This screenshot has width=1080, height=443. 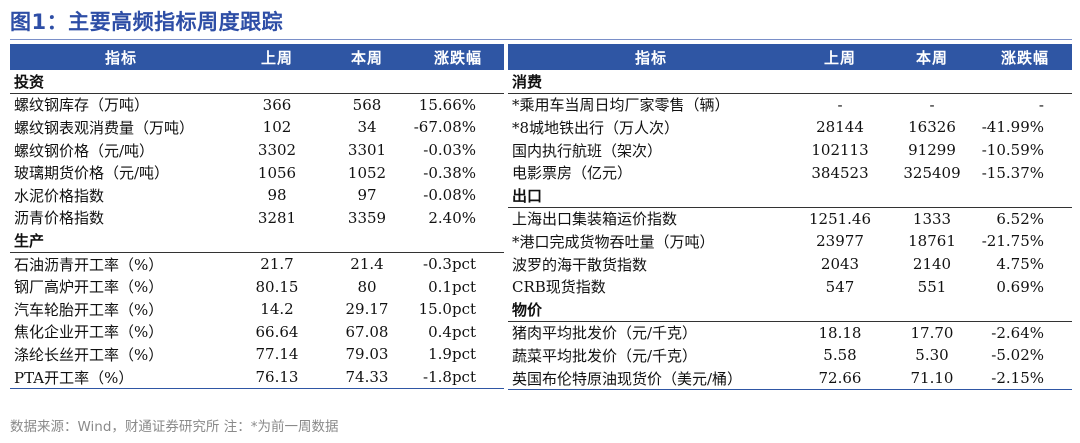 I want to click on table-row: 英国布伦特原油现货价（美元/桶） 72.66 71.10 -2.15%, so click(x=790, y=378).